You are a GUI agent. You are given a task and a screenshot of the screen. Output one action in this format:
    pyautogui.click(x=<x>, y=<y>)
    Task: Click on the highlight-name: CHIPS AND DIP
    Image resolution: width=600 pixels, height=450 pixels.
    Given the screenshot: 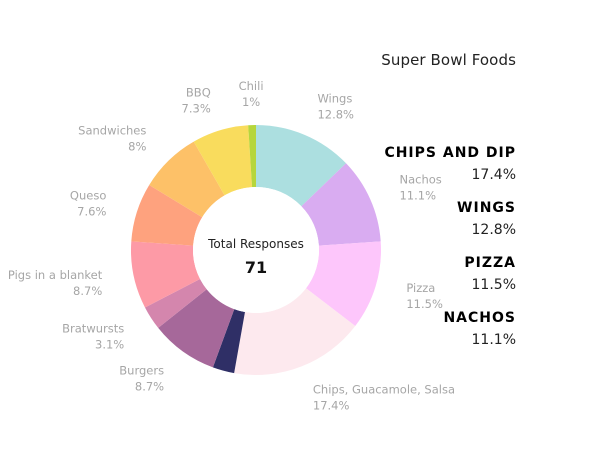 What is the action you would take?
    pyautogui.click(x=450, y=153)
    